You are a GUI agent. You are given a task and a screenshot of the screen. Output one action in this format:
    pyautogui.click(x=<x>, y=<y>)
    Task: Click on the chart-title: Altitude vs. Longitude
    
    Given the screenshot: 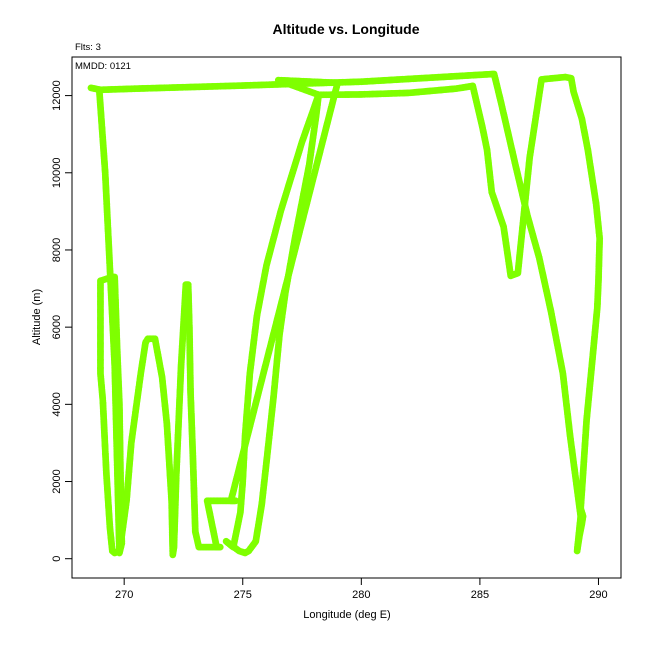 What is the action you would take?
    pyautogui.click(x=346, y=29)
    